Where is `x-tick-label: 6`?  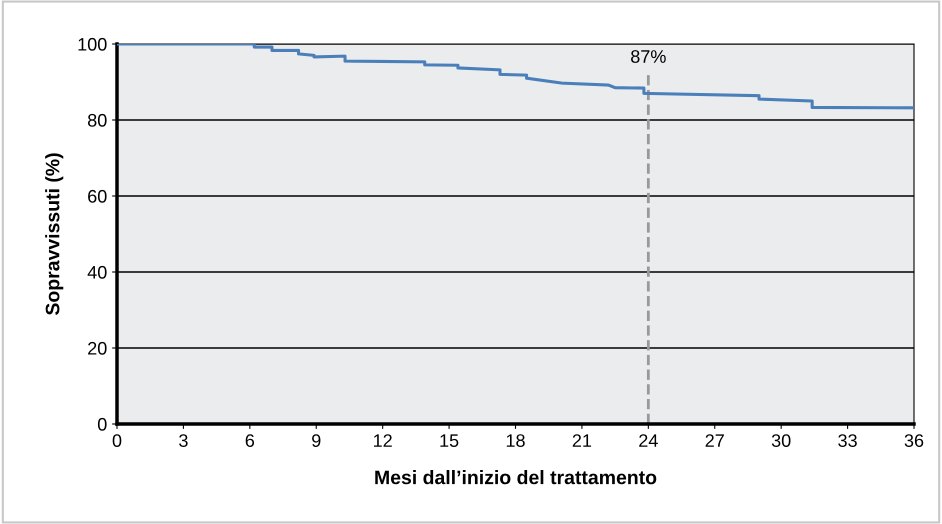
x-tick-label: 6 is located at coordinates (250, 440).